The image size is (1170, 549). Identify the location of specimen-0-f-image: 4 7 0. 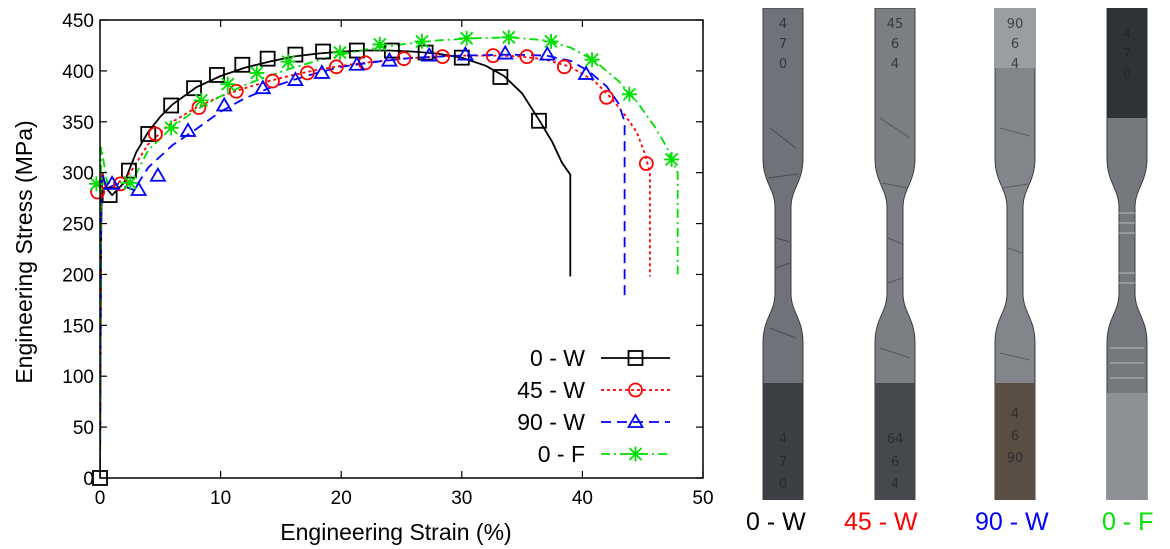
(1127, 254).